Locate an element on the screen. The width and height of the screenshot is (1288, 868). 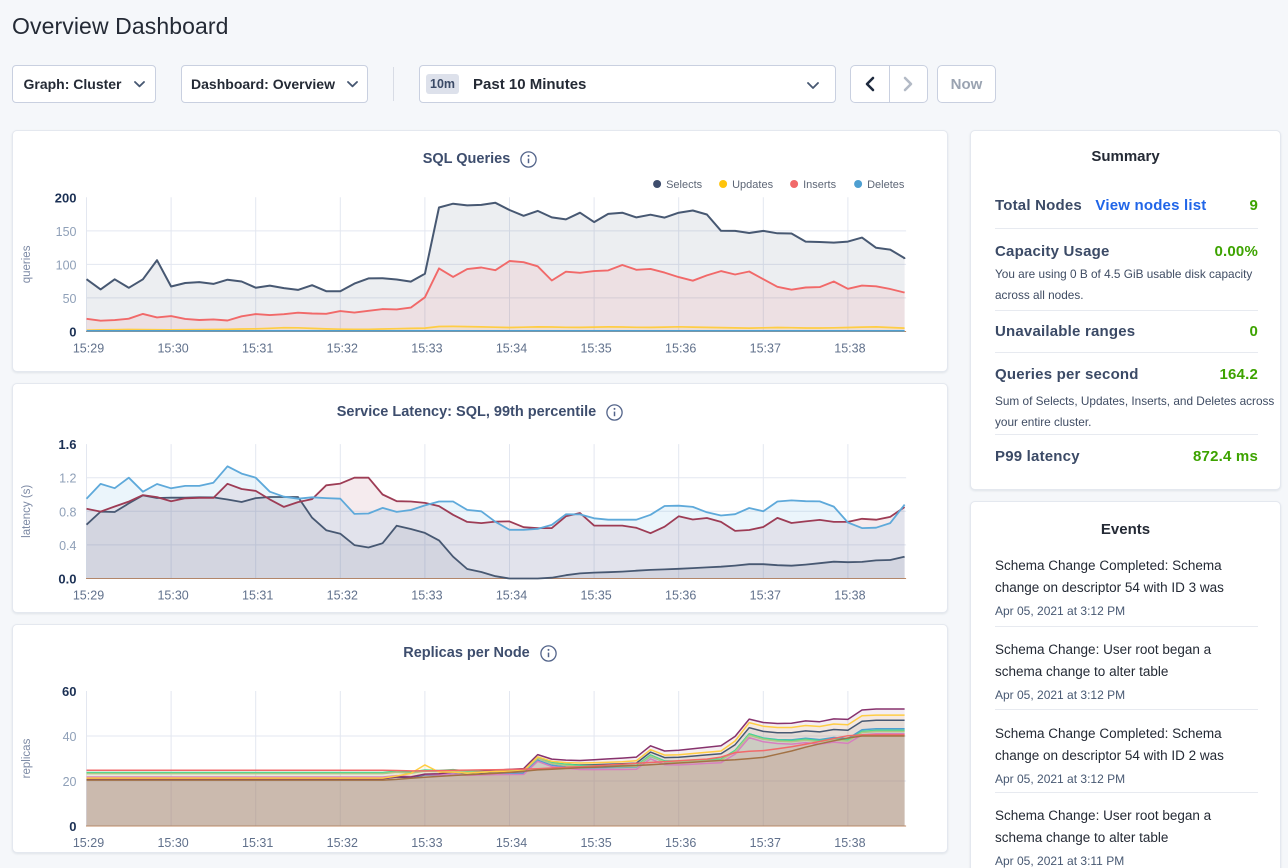
svg-text: 20 is located at coordinates (70, 782).